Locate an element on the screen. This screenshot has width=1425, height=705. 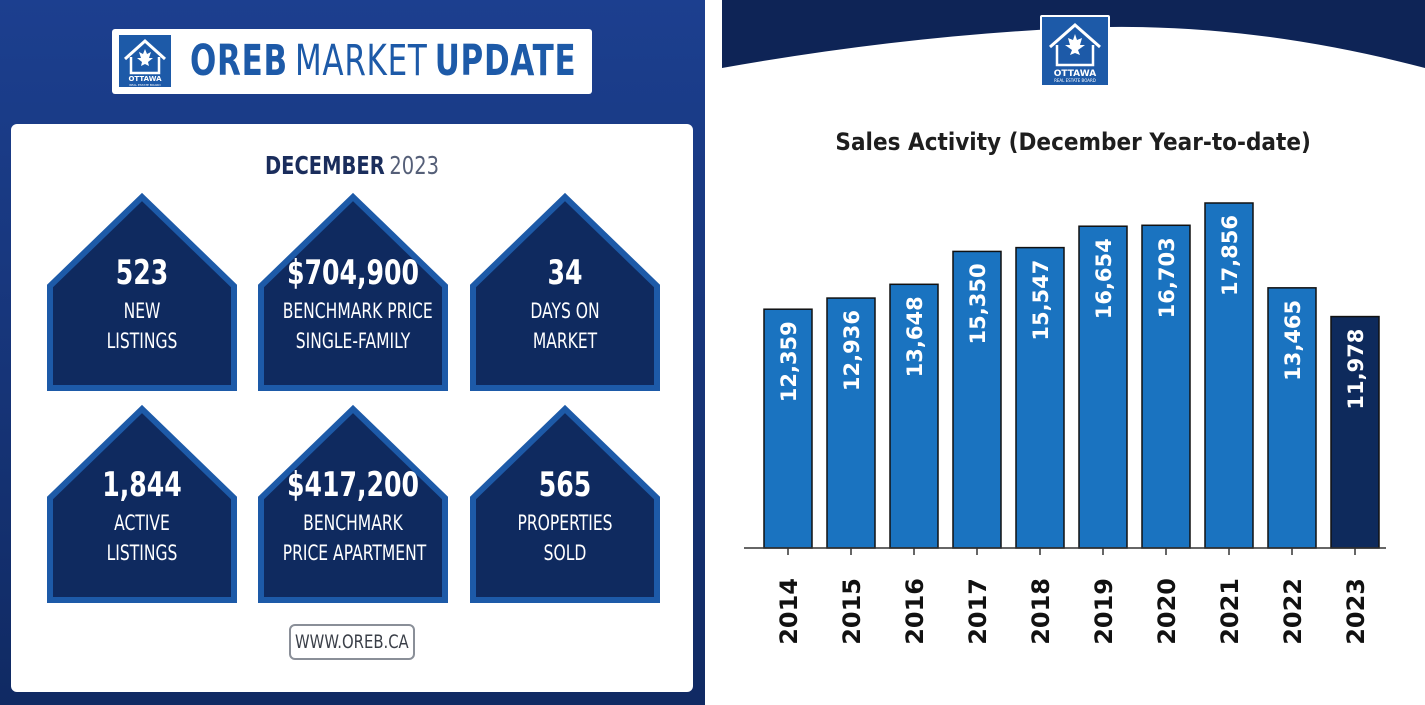
stat-label-line1: PROPERTIES is located at coordinates (565, 523).